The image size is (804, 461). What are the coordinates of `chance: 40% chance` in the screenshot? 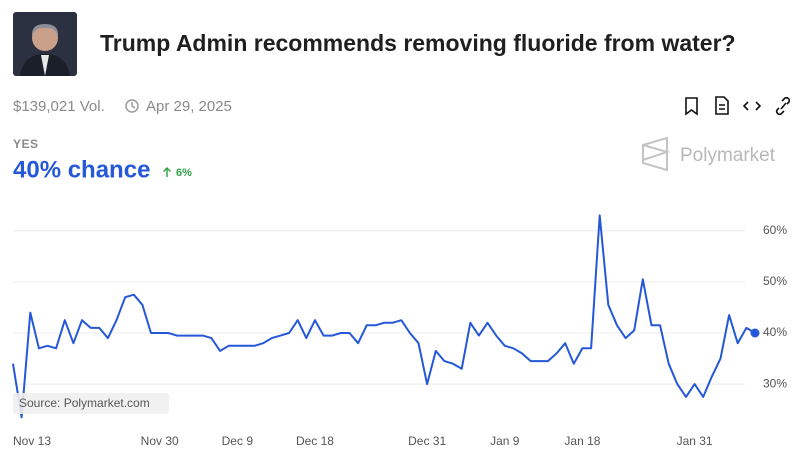 It's located at (81, 169).